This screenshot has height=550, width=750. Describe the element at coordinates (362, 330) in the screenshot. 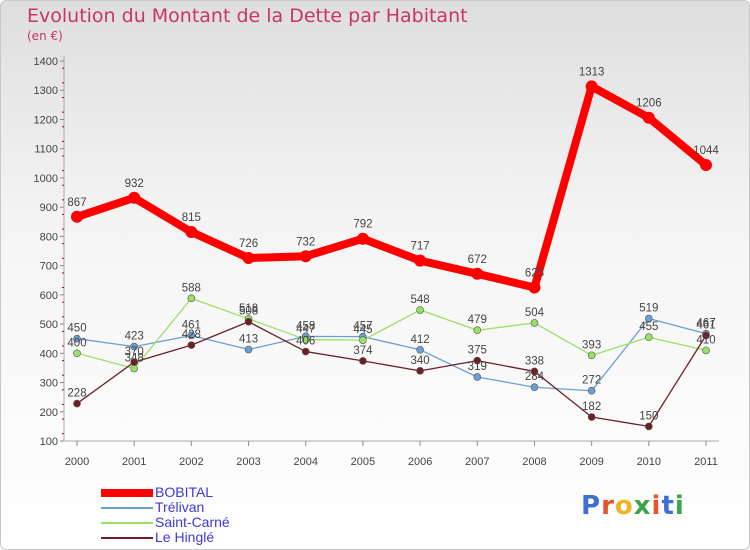

I see `data-label: 445` at that location.